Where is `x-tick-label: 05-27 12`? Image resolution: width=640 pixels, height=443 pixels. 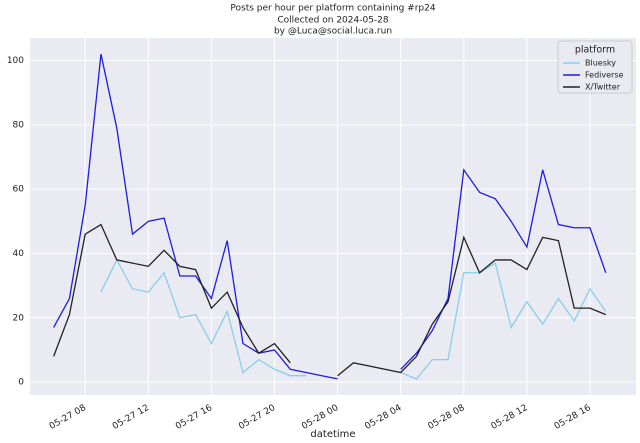 x-tick-label: 05-27 12 is located at coordinates (131, 417).